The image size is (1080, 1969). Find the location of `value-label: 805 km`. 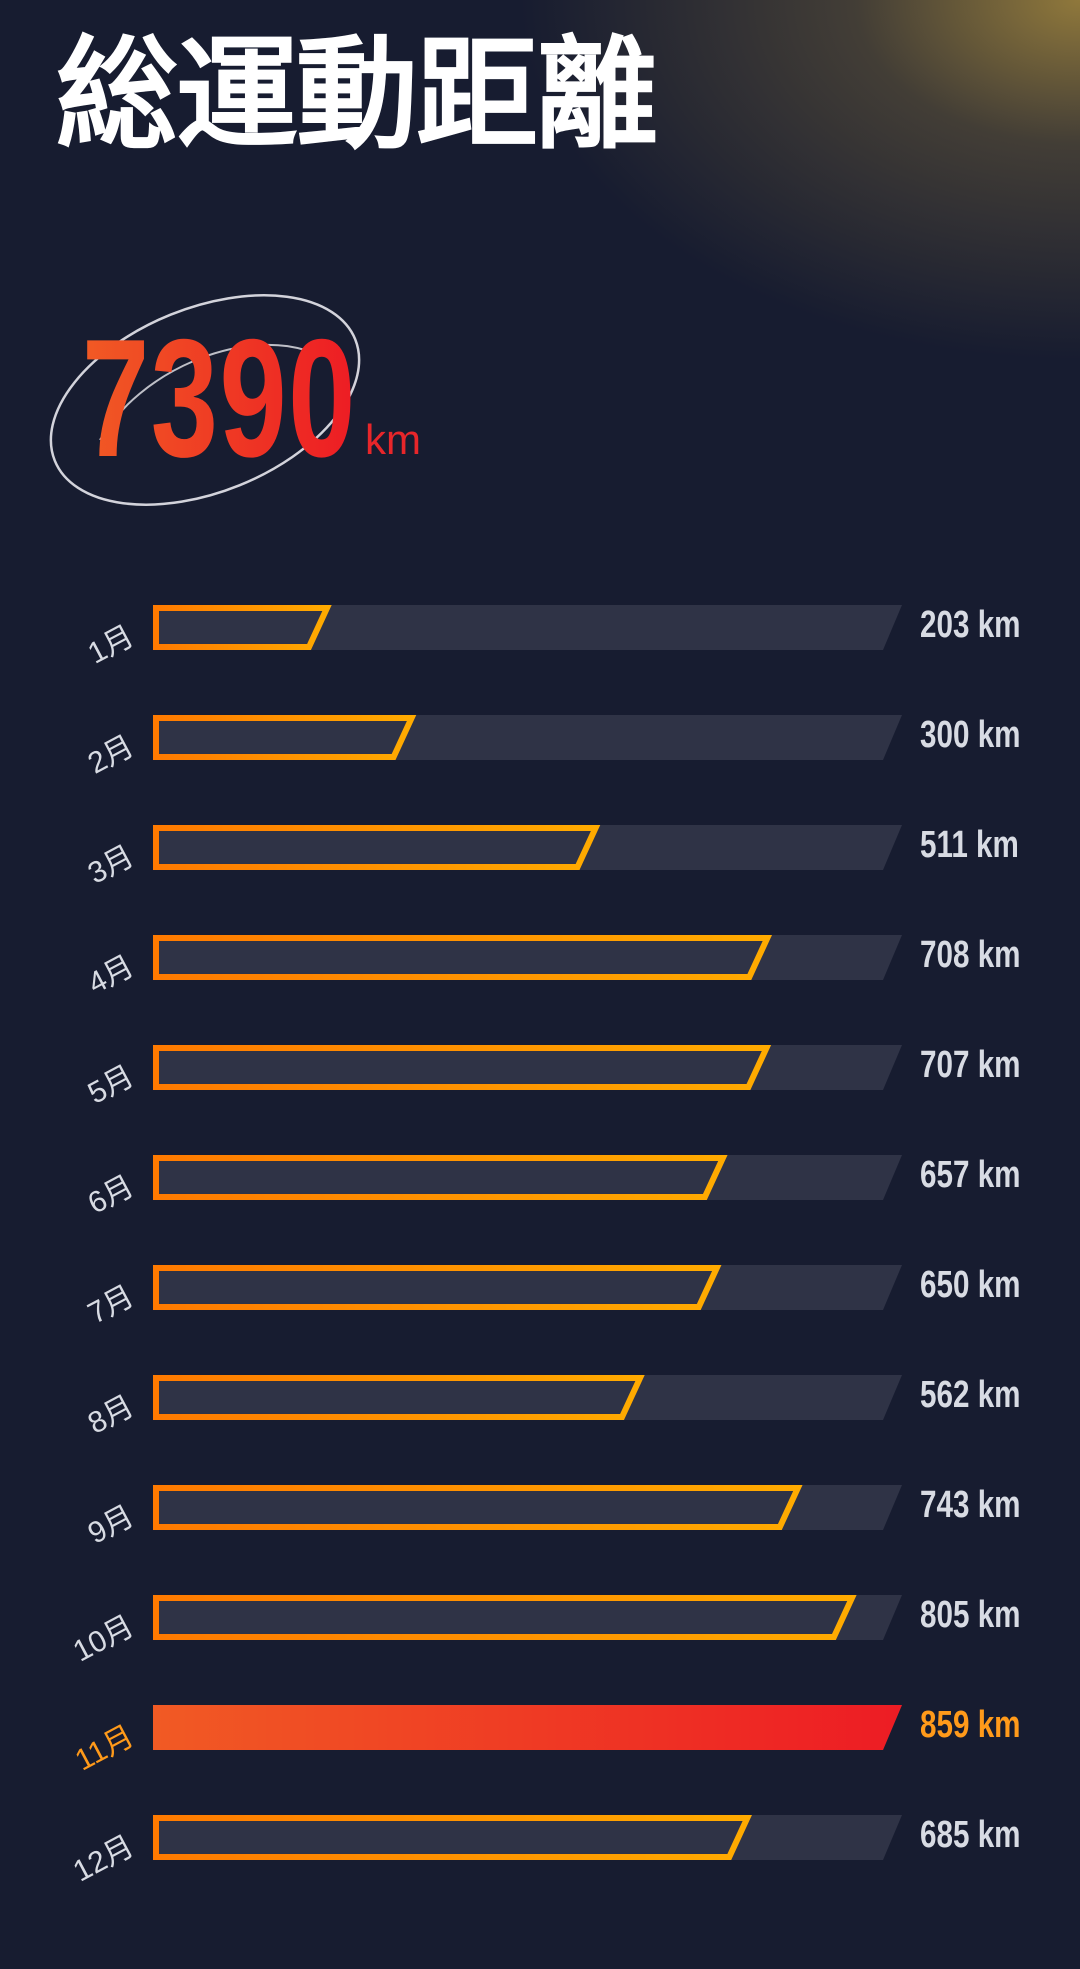

value-label: 805 km is located at coordinates (970, 1615).